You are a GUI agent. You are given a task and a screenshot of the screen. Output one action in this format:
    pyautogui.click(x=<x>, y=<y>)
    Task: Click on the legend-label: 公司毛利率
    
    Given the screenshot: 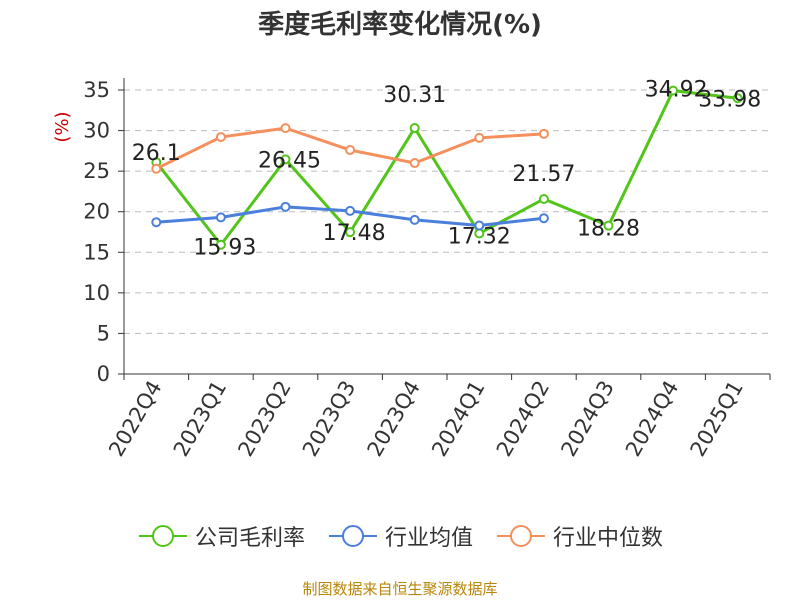 What is the action you would take?
    pyautogui.click(x=249, y=538)
    